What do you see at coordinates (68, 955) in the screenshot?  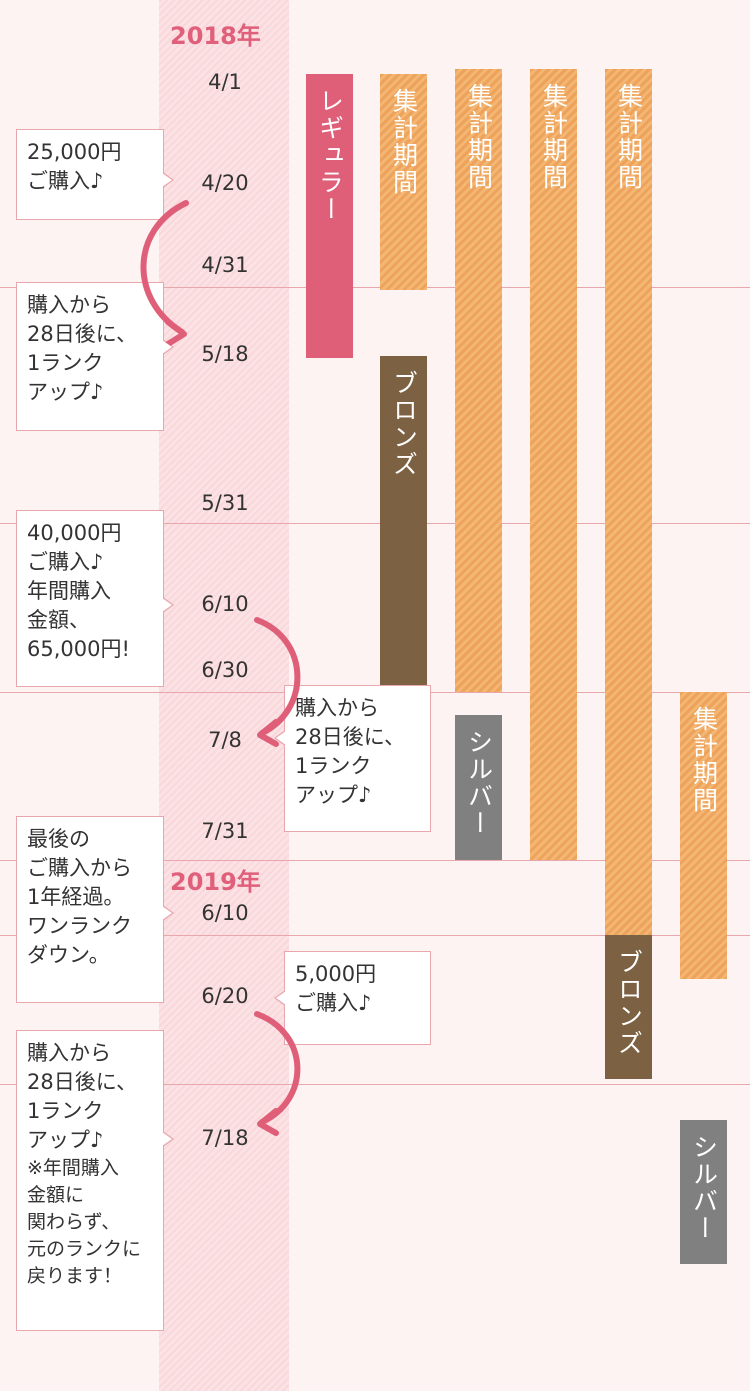 I see `note-line: ダウン。` at bounding box center [68, 955].